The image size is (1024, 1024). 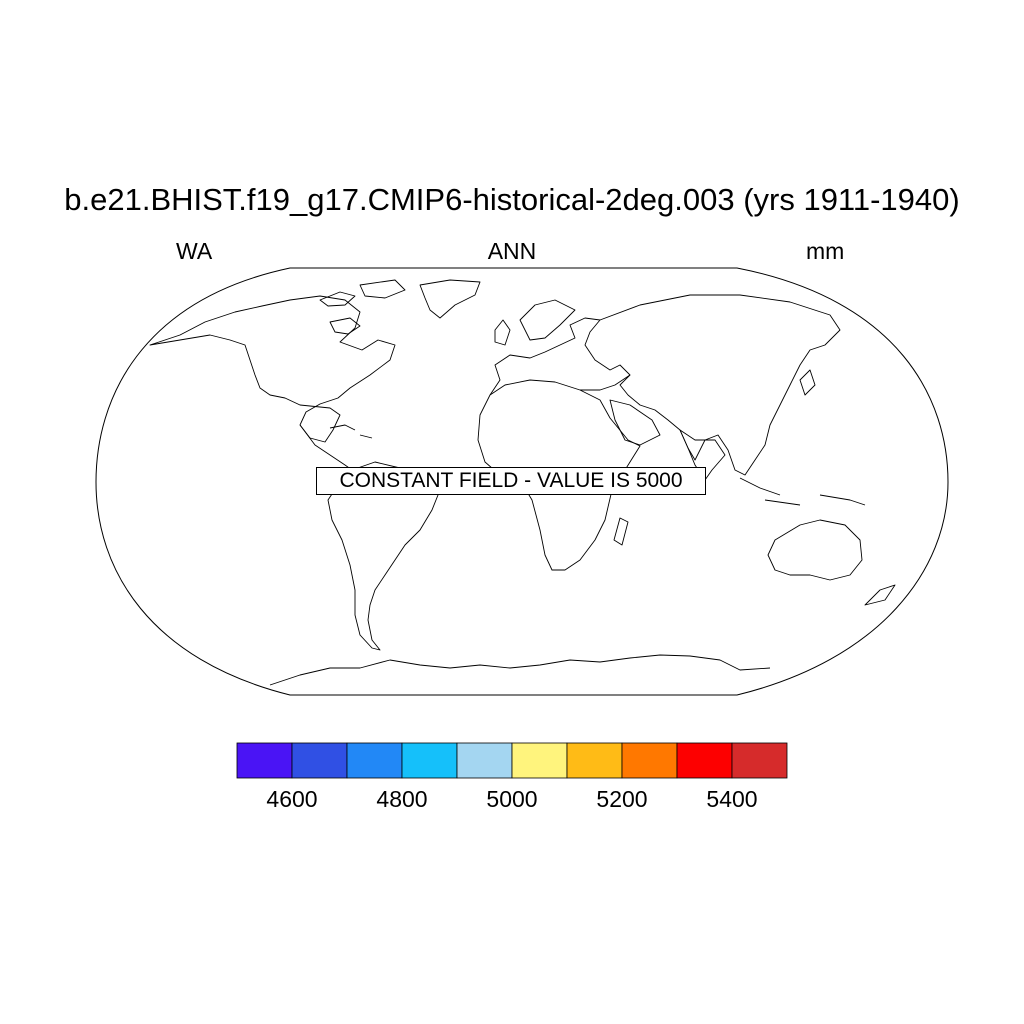 I want to click on constant-field-notice: CONSTANT FIELD - VALUE IS 5000, so click(x=511, y=481).